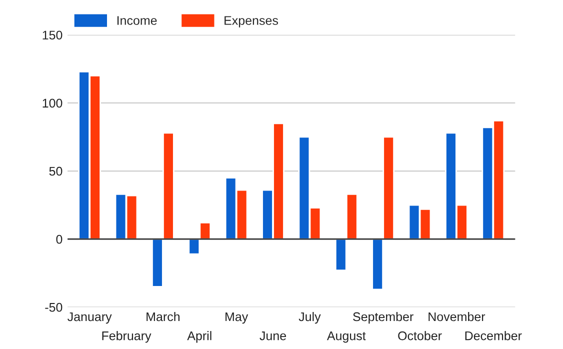 This screenshot has height=349, width=563. I want to click on x-tick-label: January, so click(90, 318).